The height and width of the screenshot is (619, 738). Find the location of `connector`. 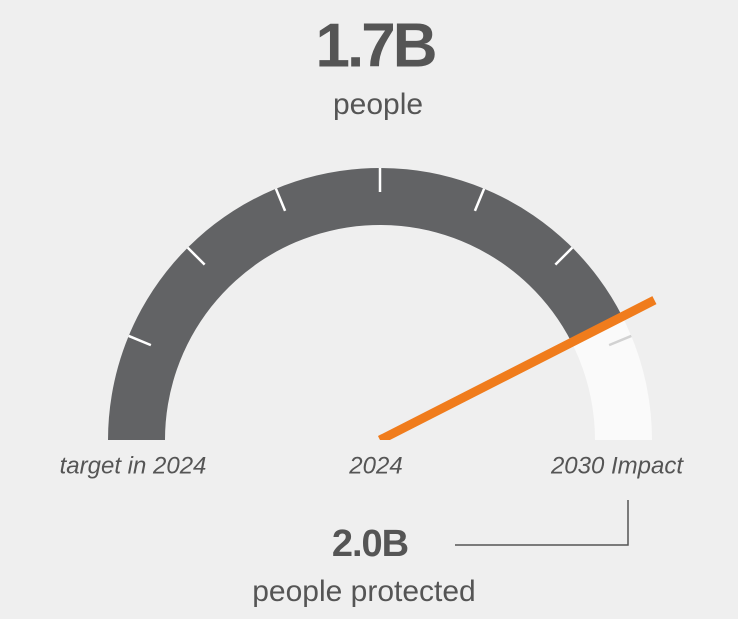

connector is located at coordinates (542, 523).